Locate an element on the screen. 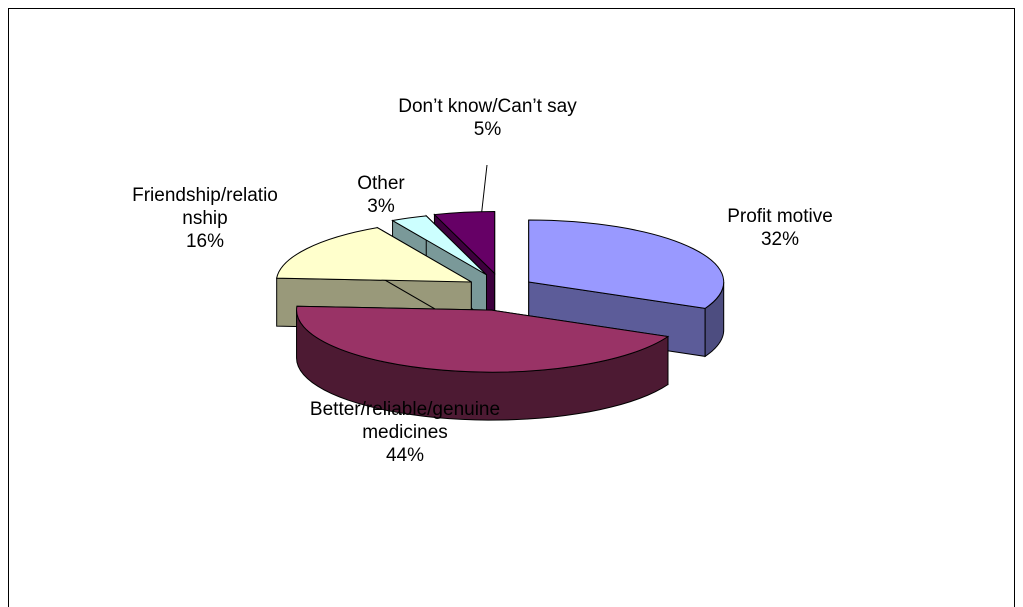  slice-value: 16% is located at coordinates (205, 241).